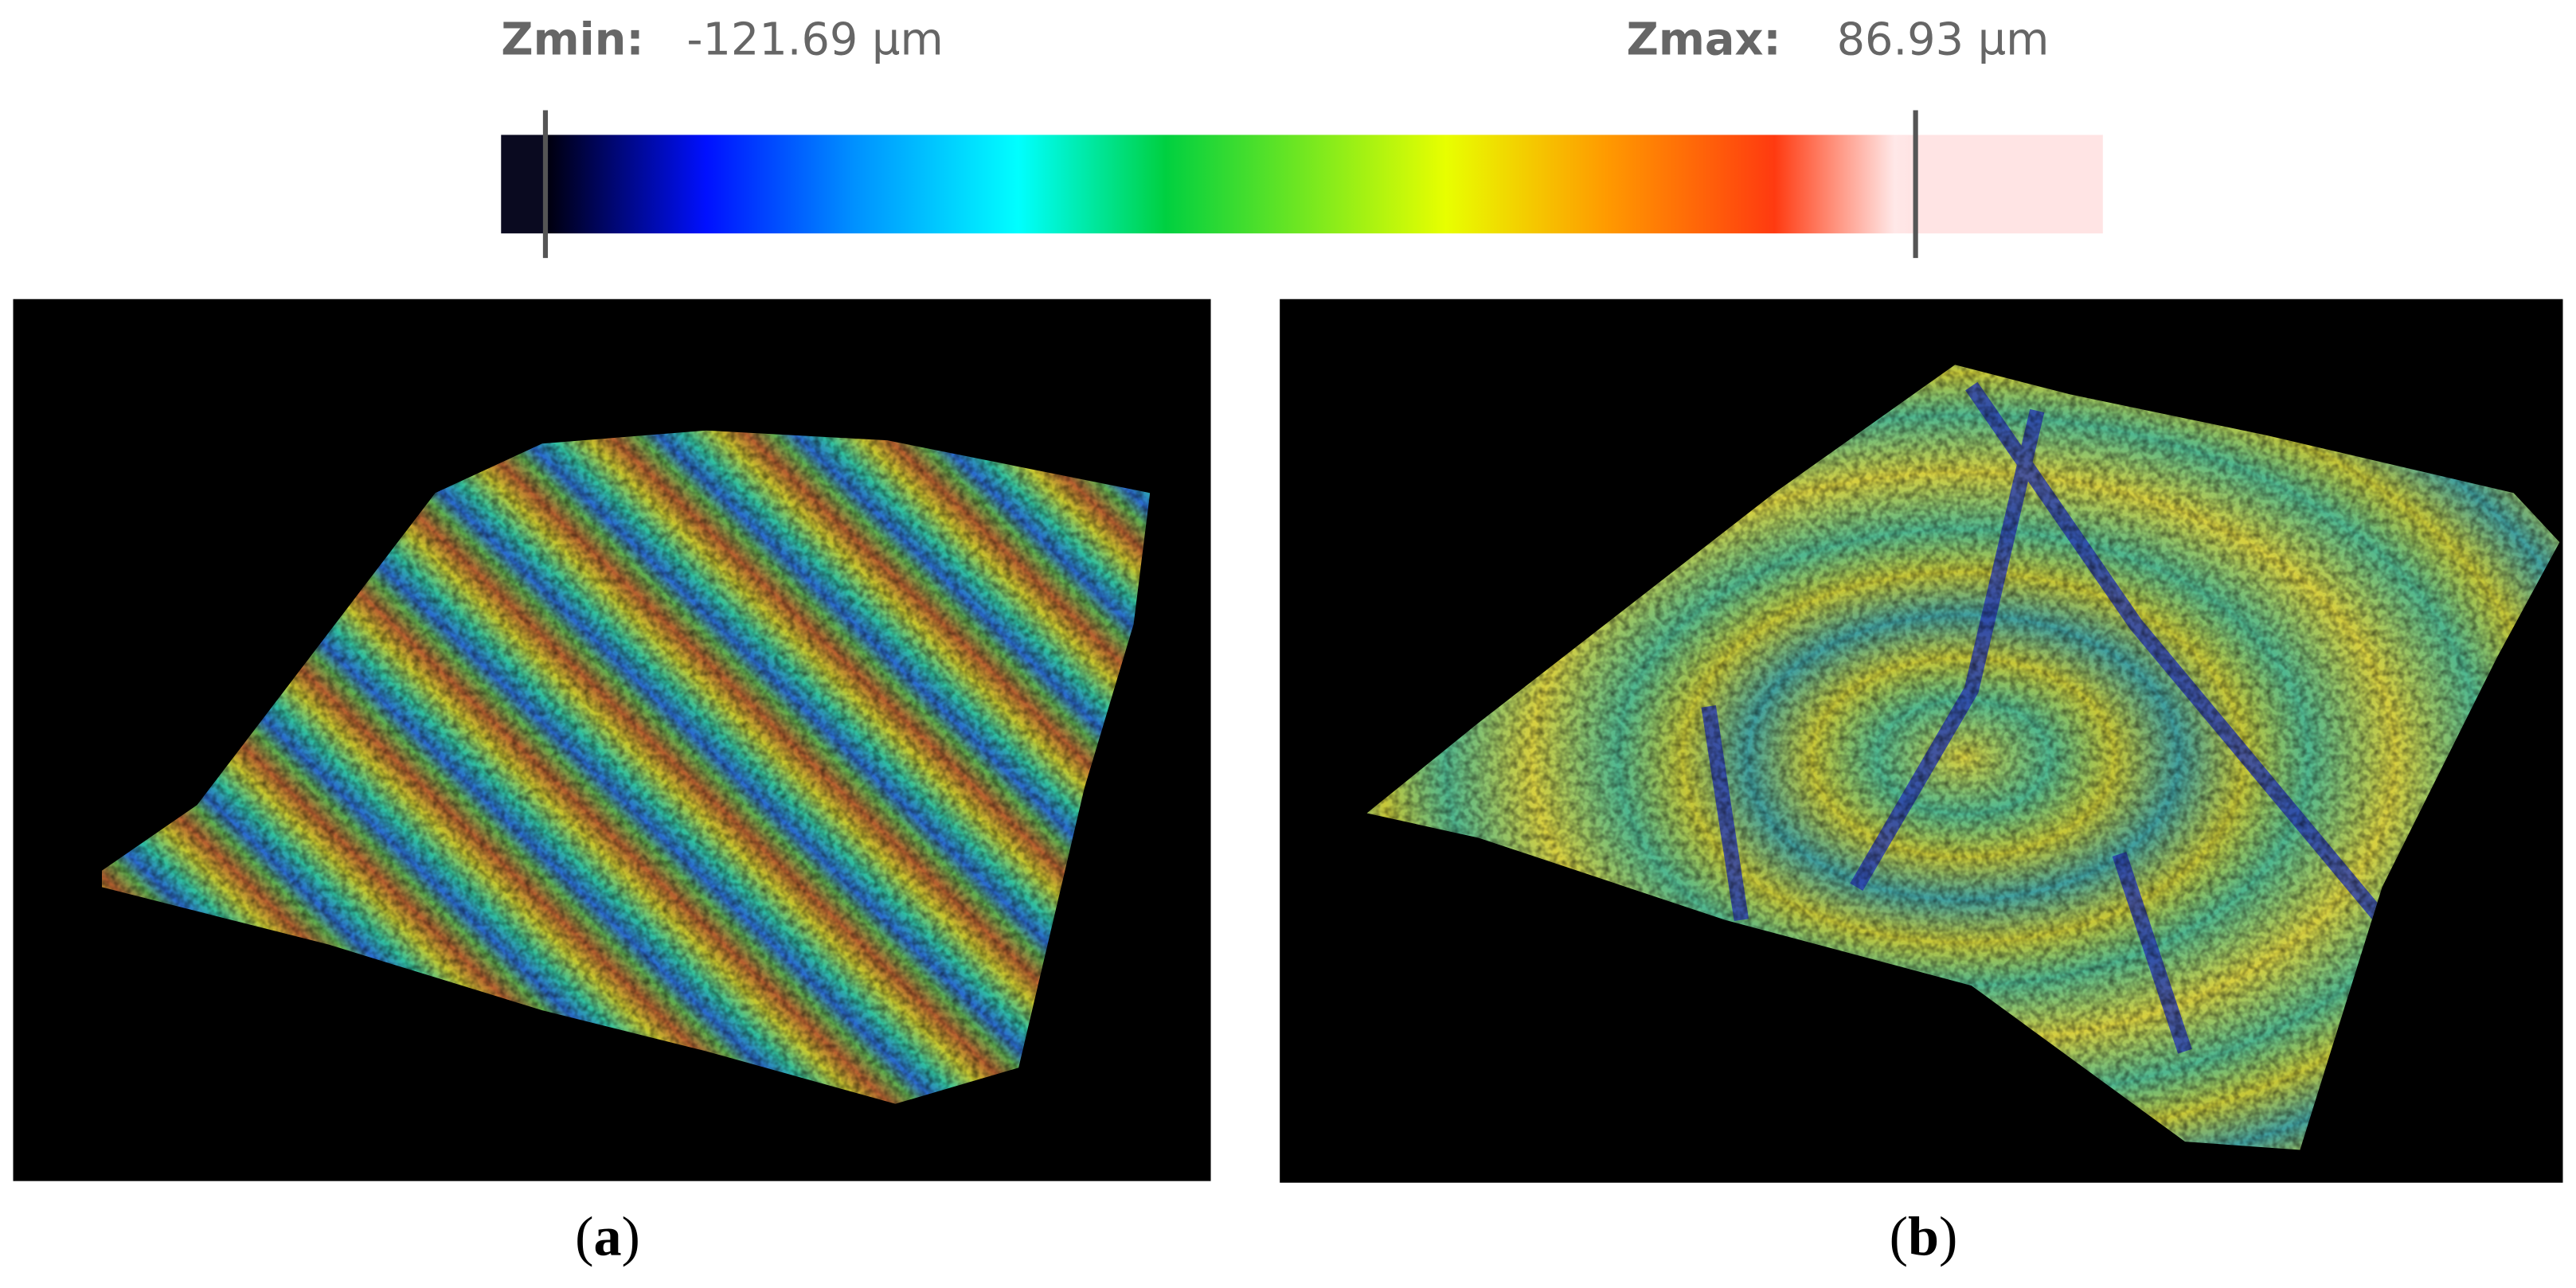 This screenshot has height=1288, width=2576. I want to click on caption-a-close: ), so click(631, 1236).